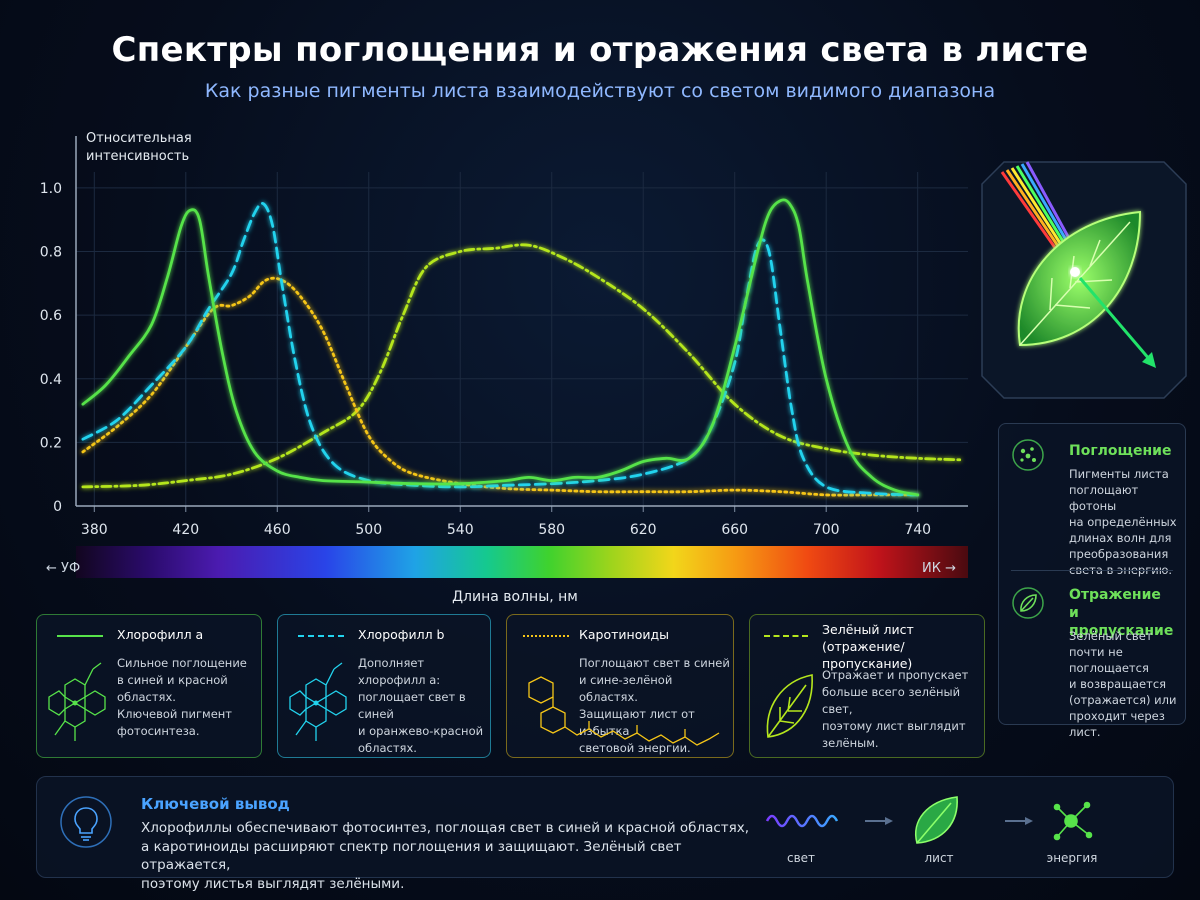  I want to click on legend-swatch-chl-b, so click(321, 636).